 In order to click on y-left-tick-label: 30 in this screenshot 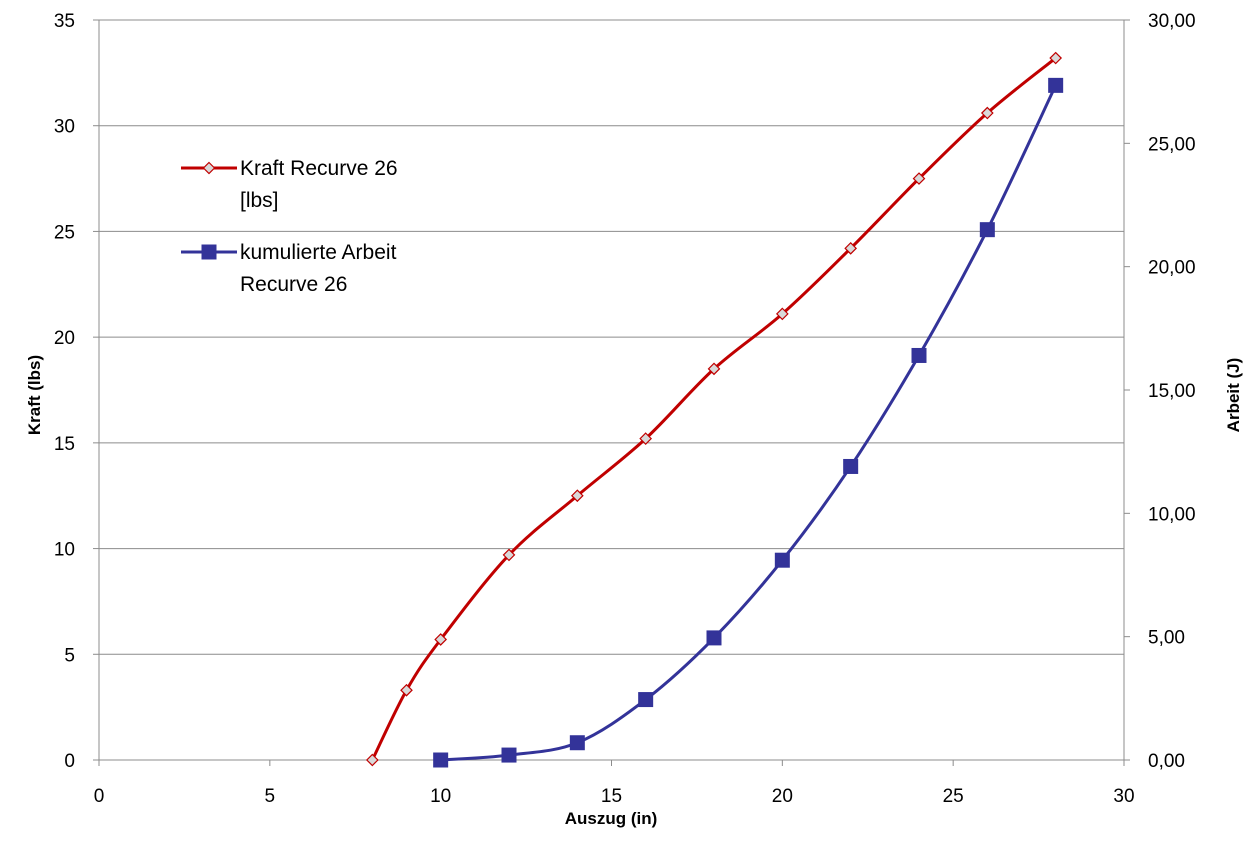, I will do `click(64, 127)`.